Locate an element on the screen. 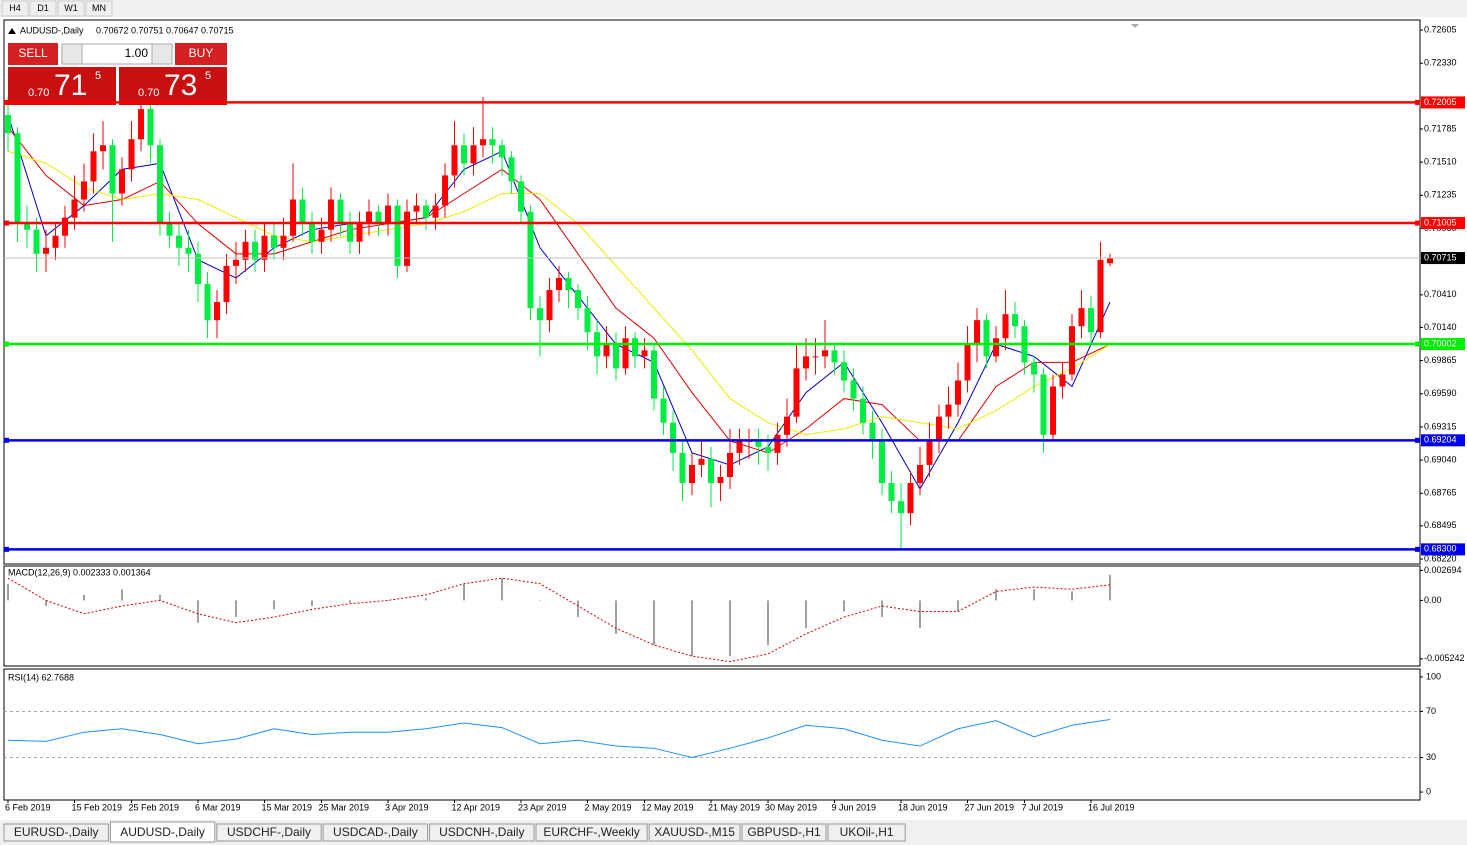 This screenshot has height=845, width=1467. buy-label: BUY is located at coordinates (201, 53).